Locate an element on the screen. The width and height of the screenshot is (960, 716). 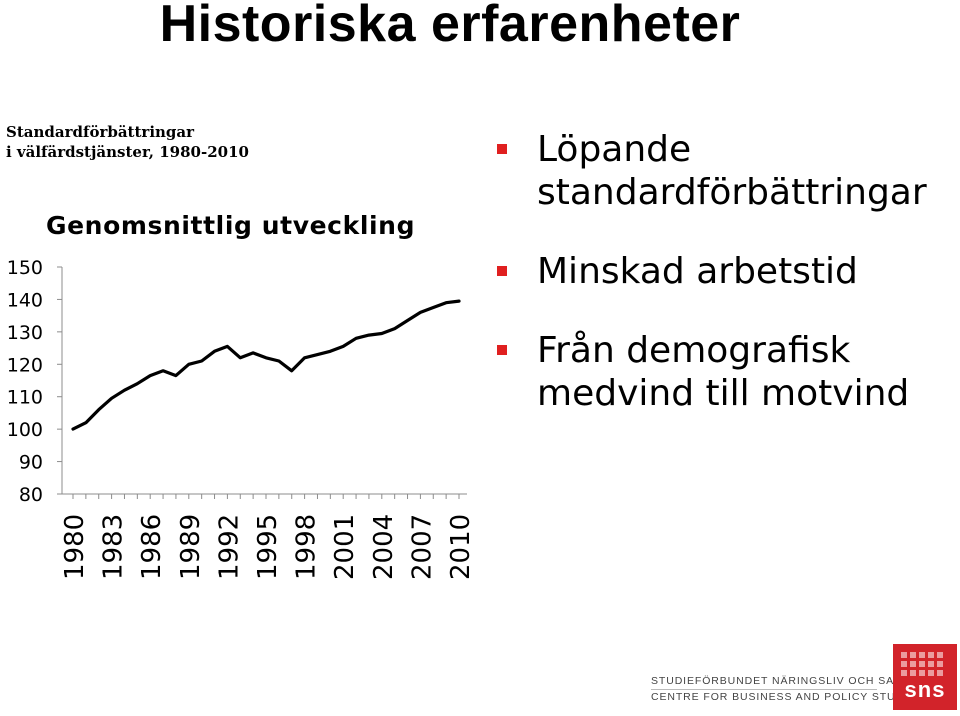
y-tick-label: 110 is located at coordinates (25, 398).